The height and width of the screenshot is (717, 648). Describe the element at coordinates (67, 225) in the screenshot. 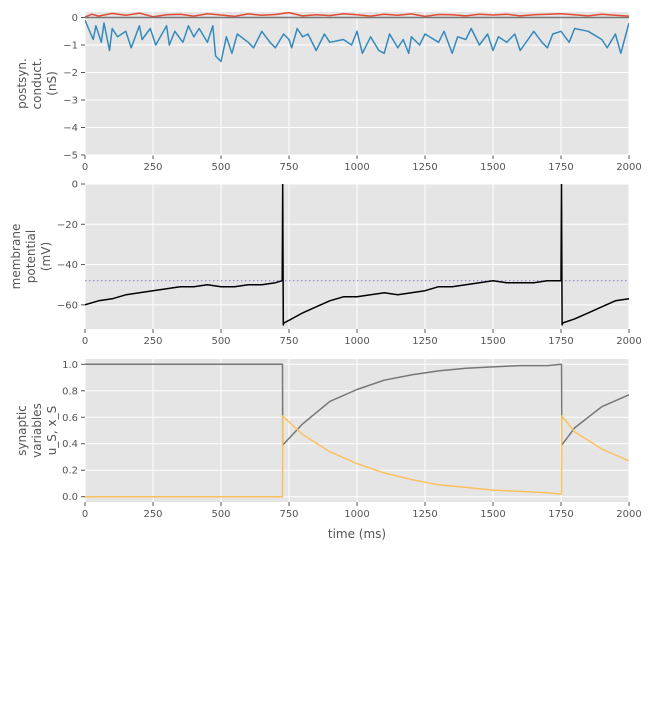

I see `y-tick-label: −20` at that location.